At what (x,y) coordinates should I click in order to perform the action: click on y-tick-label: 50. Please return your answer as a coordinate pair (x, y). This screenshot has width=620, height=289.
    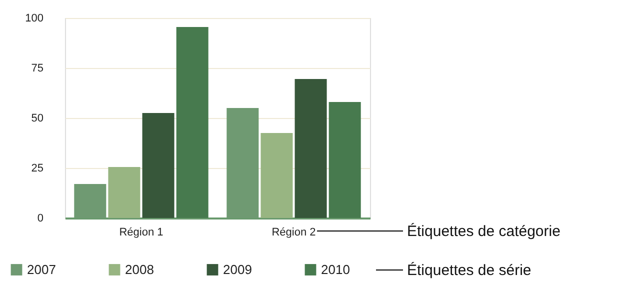
    Looking at the image, I should click on (37, 118).